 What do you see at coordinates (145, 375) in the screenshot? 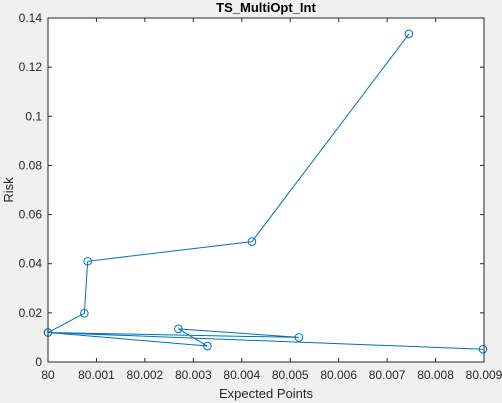
I see `x-tick-label: 80.002` at bounding box center [145, 375].